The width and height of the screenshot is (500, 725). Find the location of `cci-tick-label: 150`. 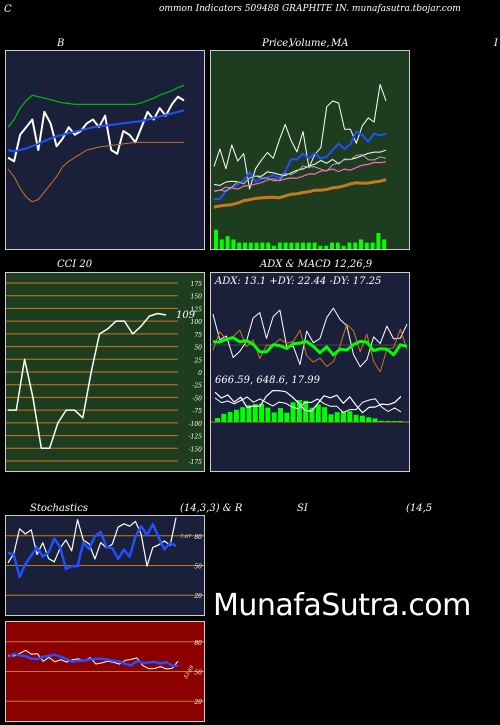

cci-tick-label: 150 is located at coordinates (197, 297).